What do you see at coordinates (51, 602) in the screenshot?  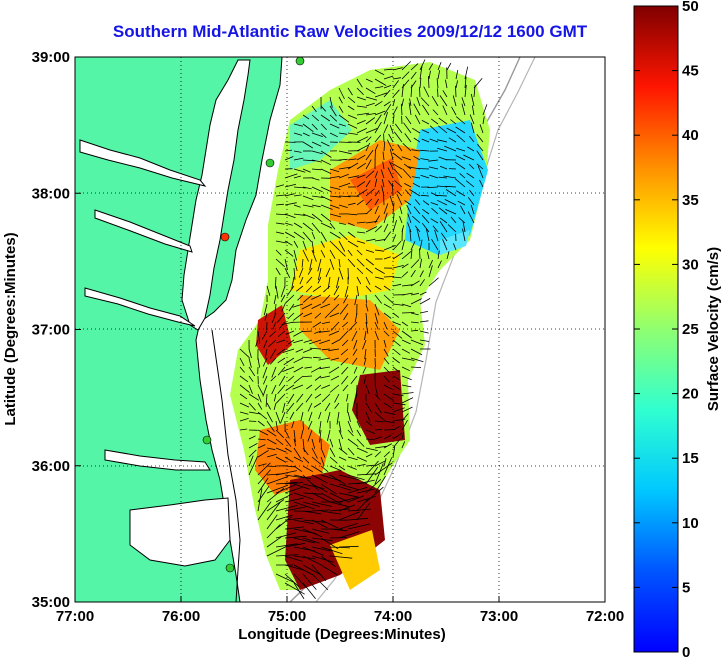 I see `y-tick-label: 35:00` at bounding box center [51, 602].